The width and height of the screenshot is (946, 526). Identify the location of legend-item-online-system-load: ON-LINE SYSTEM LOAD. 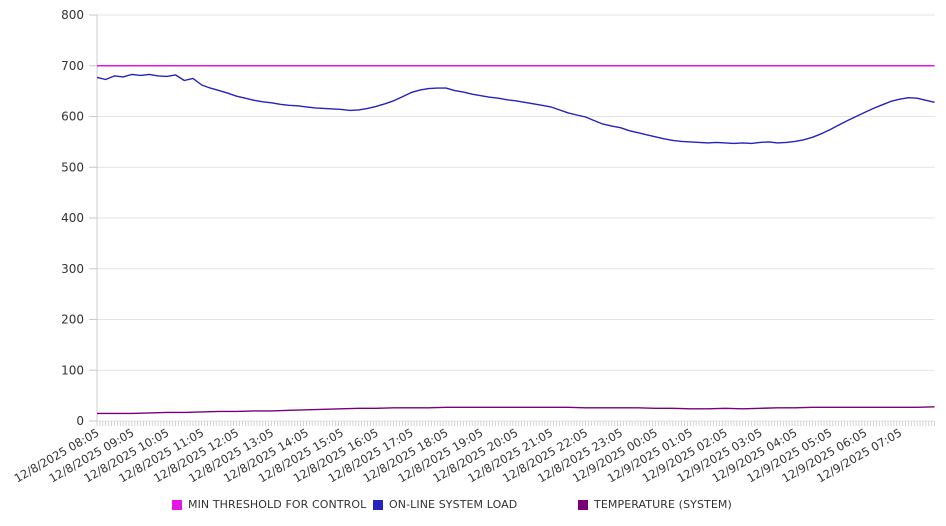
(475, 504).